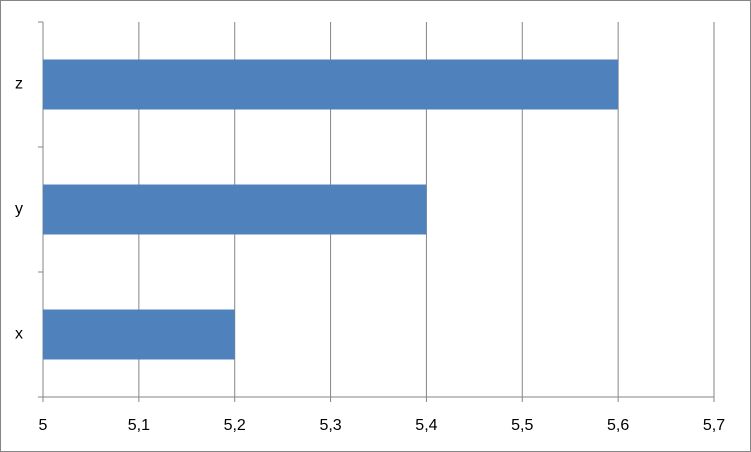 This screenshot has width=751, height=452. What do you see at coordinates (19, 334) in the screenshot?
I see `y-tick-label: x` at bounding box center [19, 334].